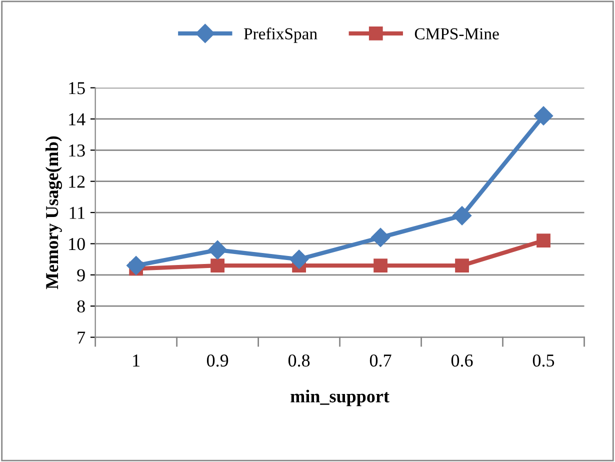 This screenshot has height=462, width=615. Describe the element at coordinates (217, 360) in the screenshot. I see `x-tick-label: 0.9` at that location.